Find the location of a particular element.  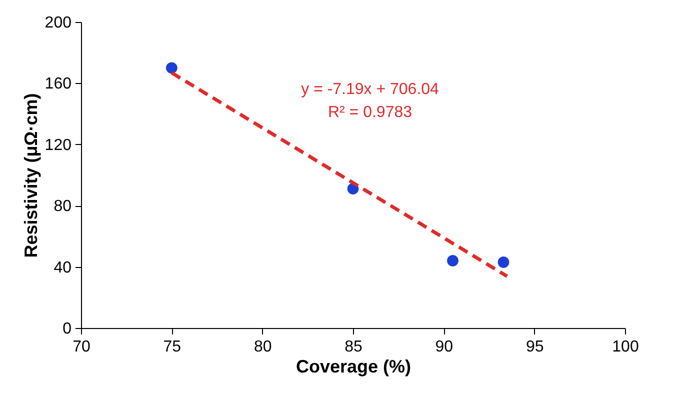

x-tick-label: 80 is located at coordinates (263, 347).